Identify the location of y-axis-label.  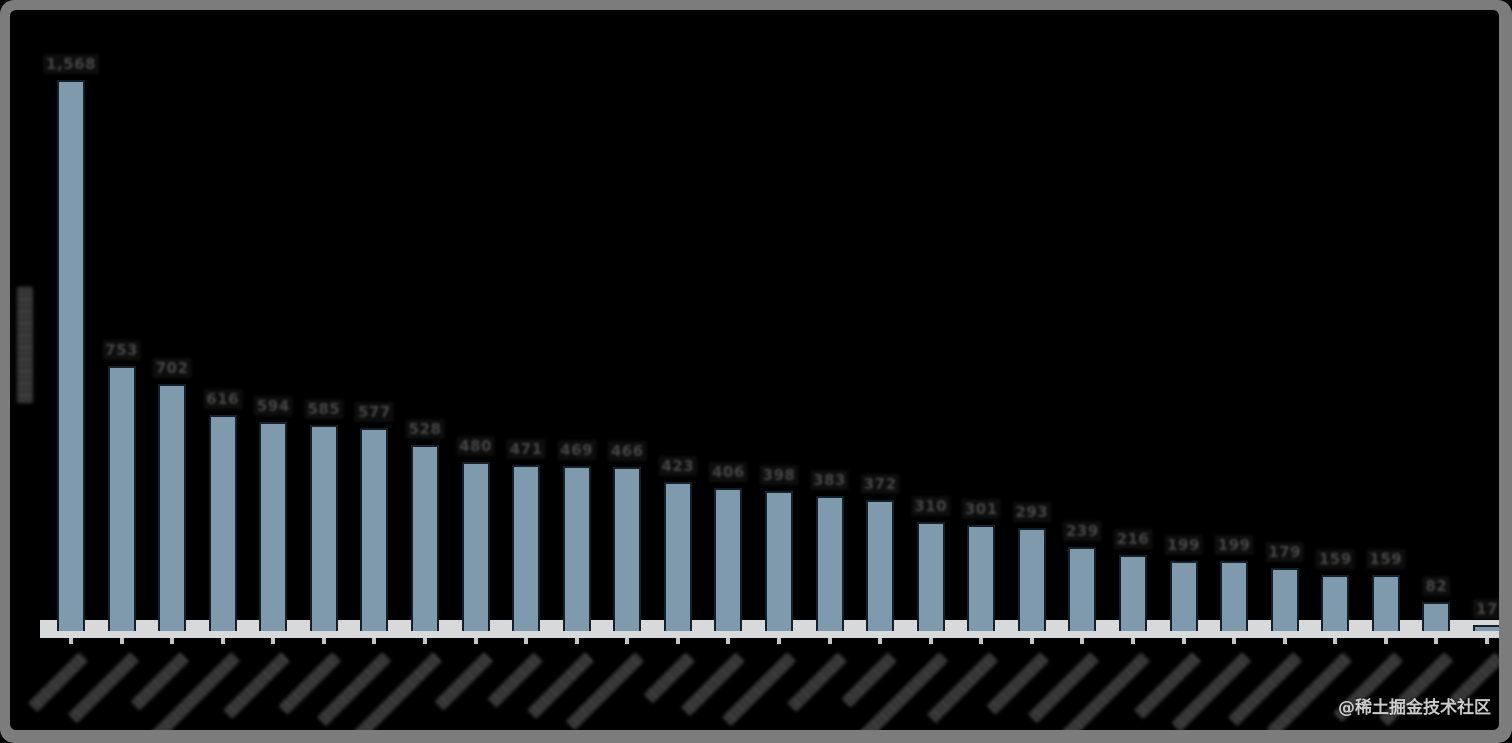
(25, 345).